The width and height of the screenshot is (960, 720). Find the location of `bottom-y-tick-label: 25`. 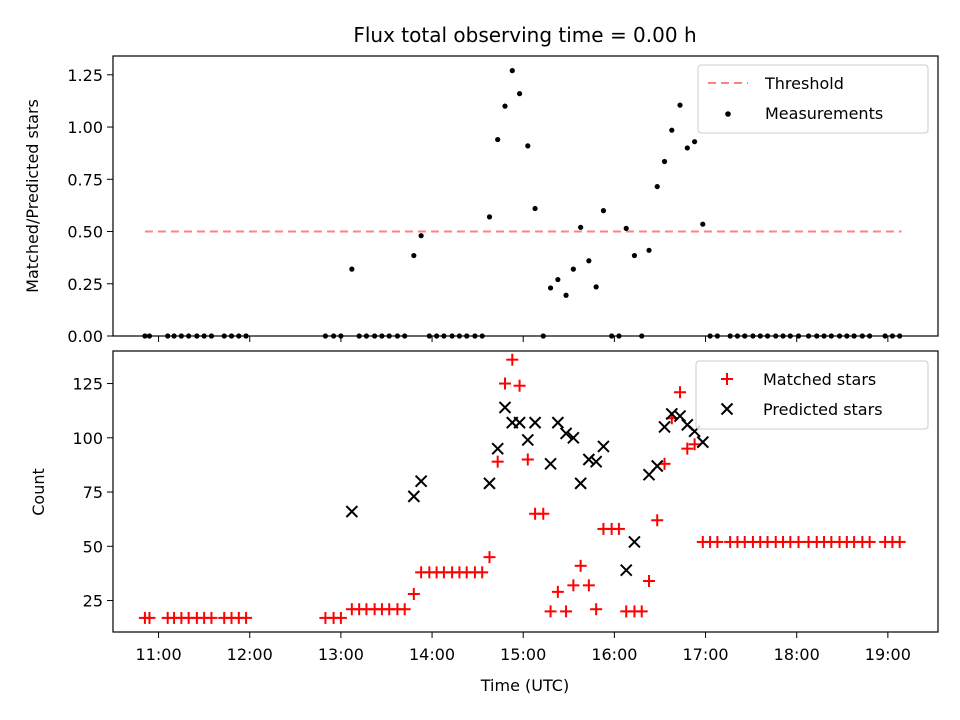

bottom-y-tick-label: 25 is located at coordinates (93, 601).